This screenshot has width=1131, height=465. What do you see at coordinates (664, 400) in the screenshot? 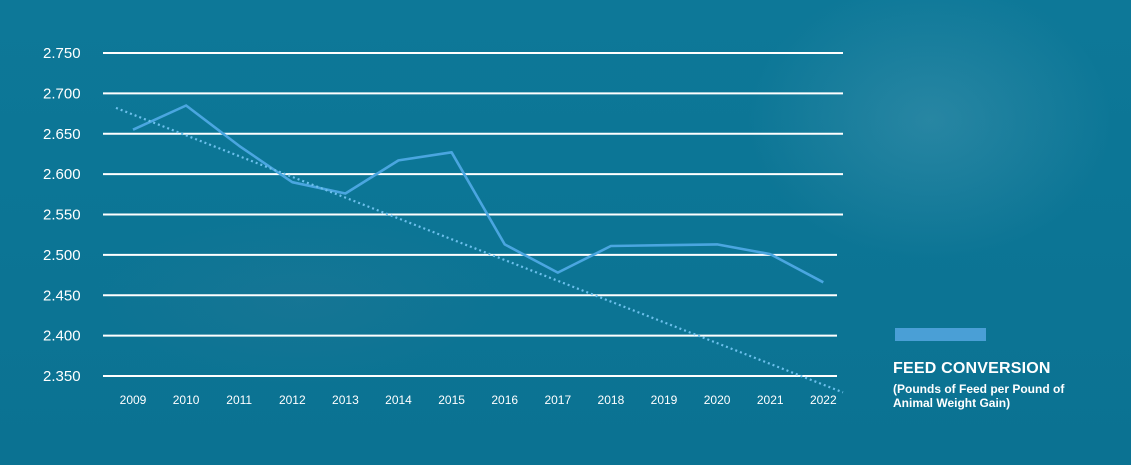
I see `x-tick-label: 2019` at bounding box center [664, 400].